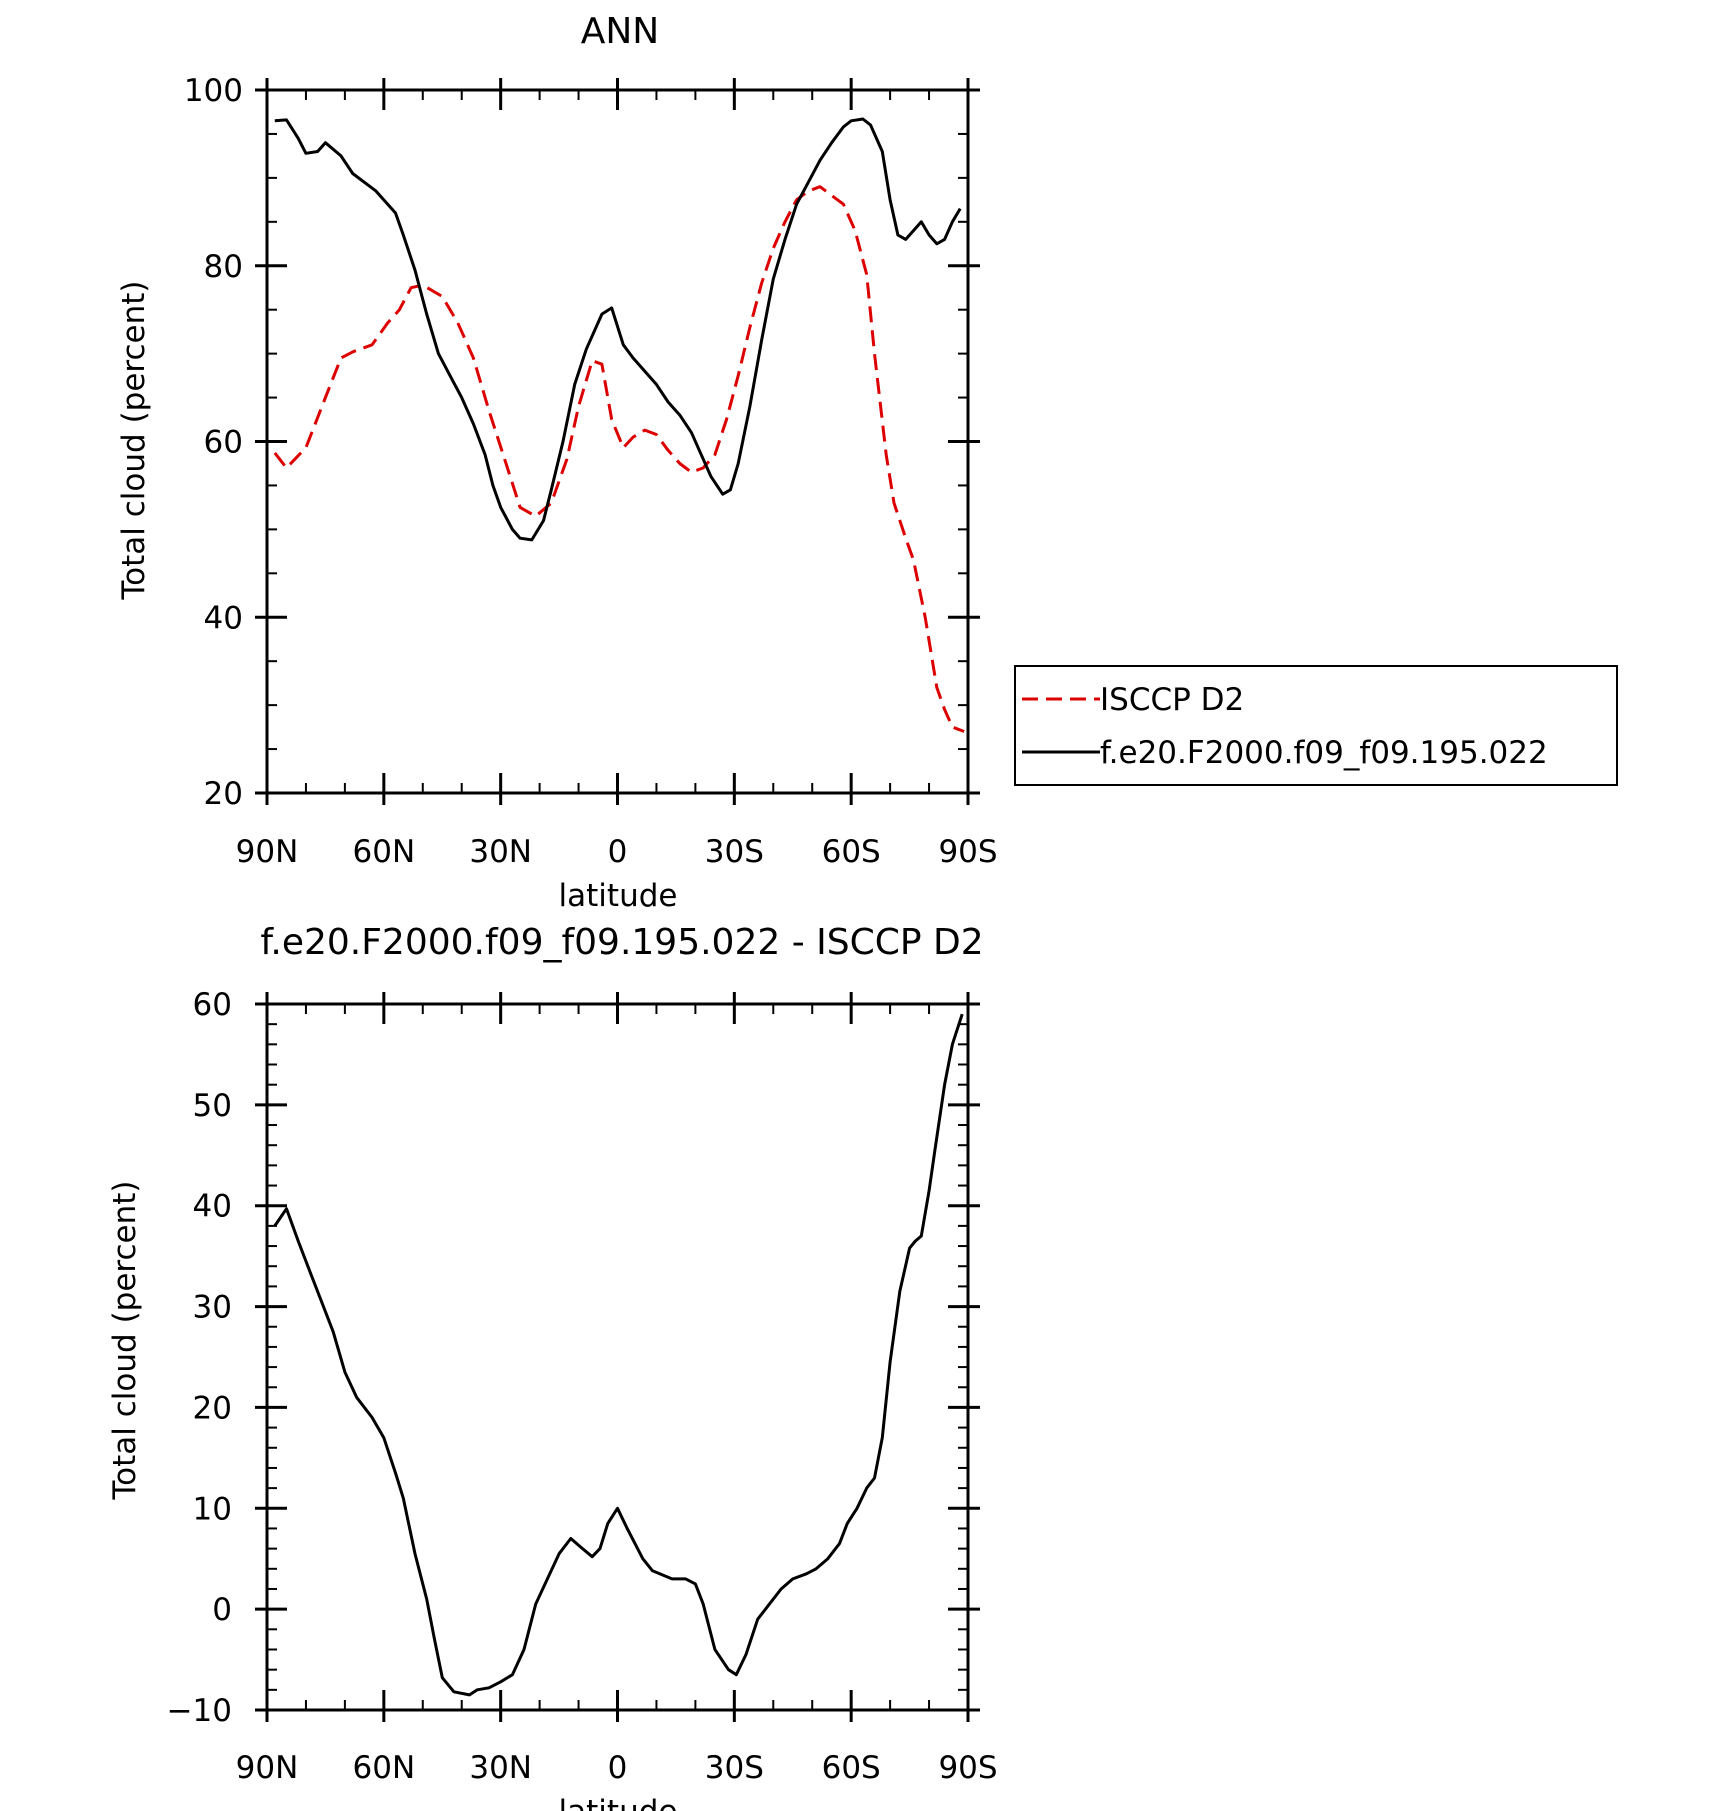 Image resolution: width=1710 pixels, height=1811 pixels. I want to click on top-y-axis-title: Total cloud (percent), so click(134, 441).